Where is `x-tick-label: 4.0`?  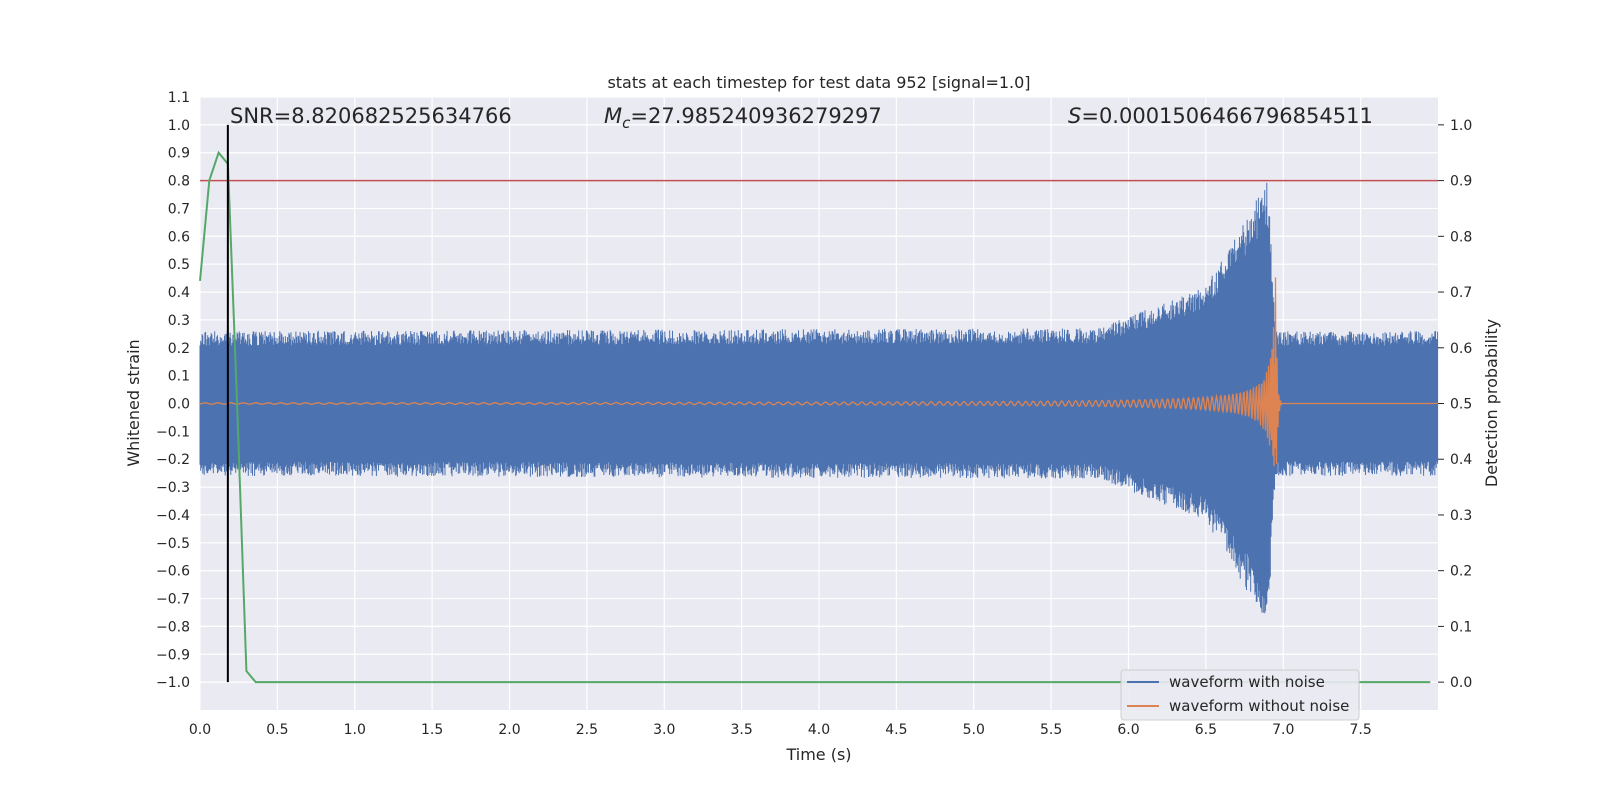
x-tick-label: 4.0 is located at coordinates (819, 730).